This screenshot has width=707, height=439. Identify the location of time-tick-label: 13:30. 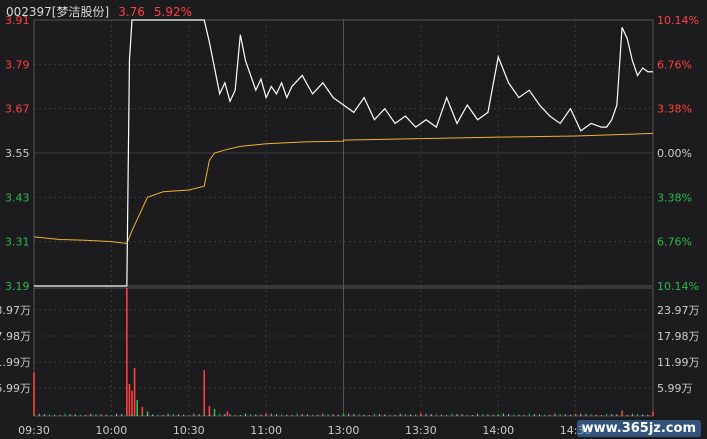
(421, 430).